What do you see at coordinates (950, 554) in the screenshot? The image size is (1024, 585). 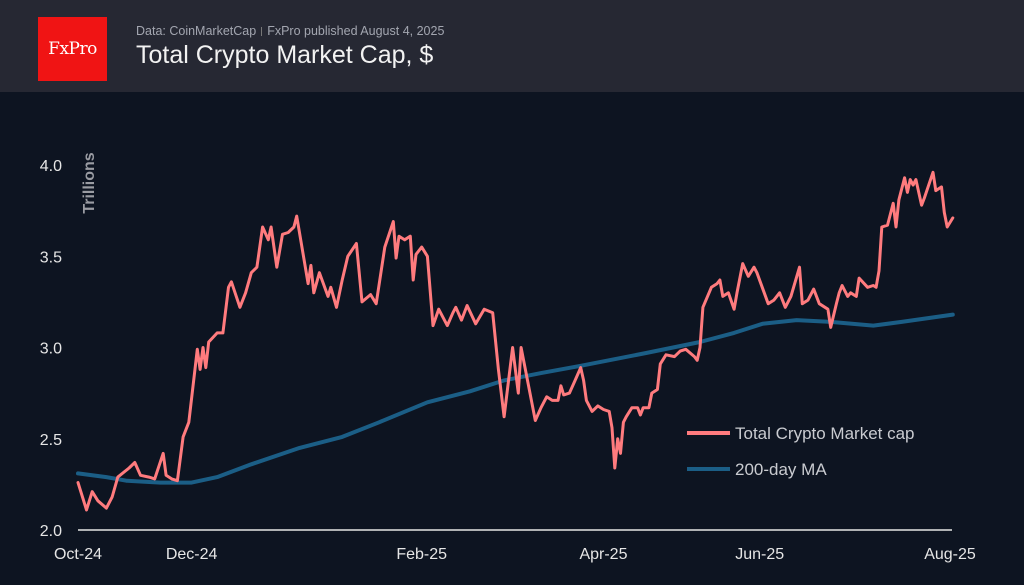 I see `x-tick-label: Aug-25` at bounding box center [950, 554].